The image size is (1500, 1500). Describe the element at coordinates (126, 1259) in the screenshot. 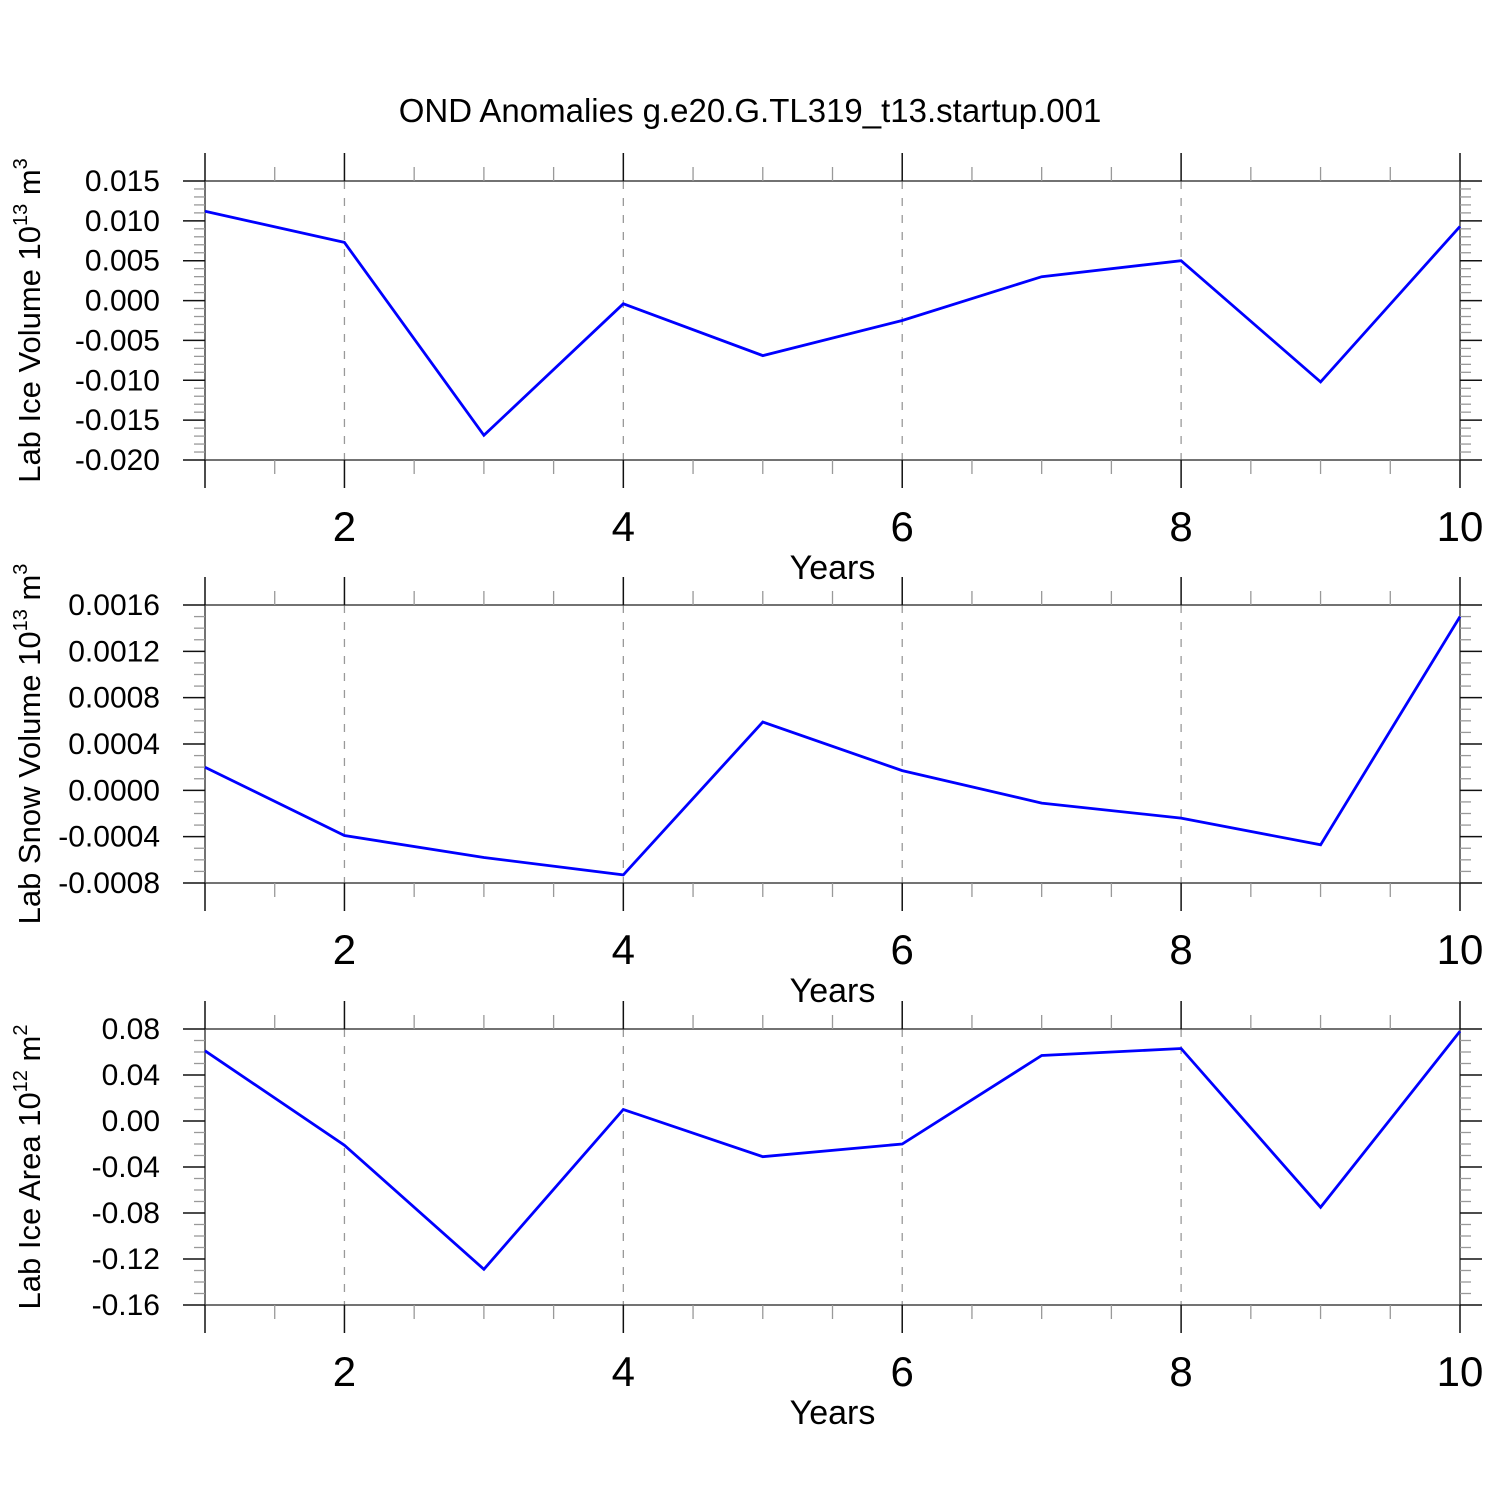

I see `y-tick-label: -0.12` at that location.